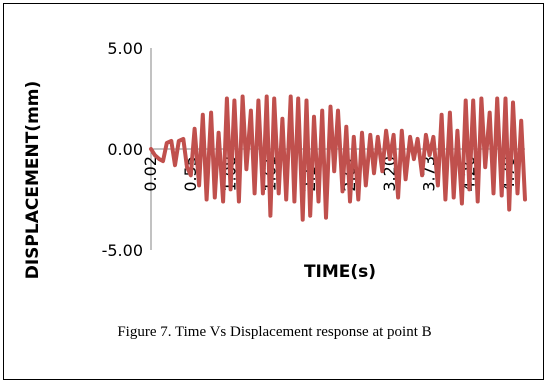 This screenshot has width=549, height=385. I want to click on y-tick-label: 0.00, so click(125, 149).